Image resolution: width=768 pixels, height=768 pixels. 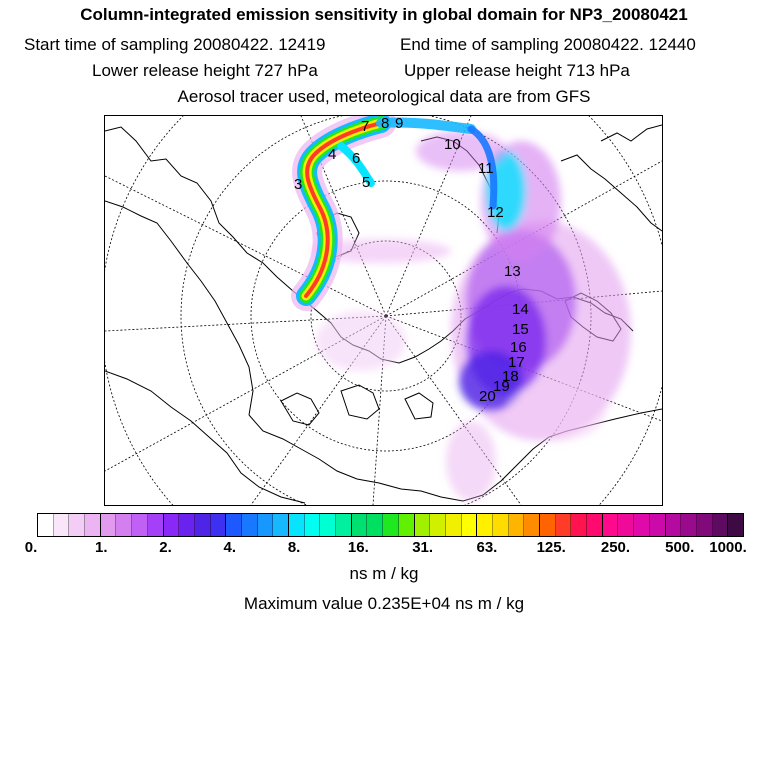 What do you see at coordinates (510, 376) in the screenshot?
I see `trajectory-label: 18` at bounding box center [510, 376].